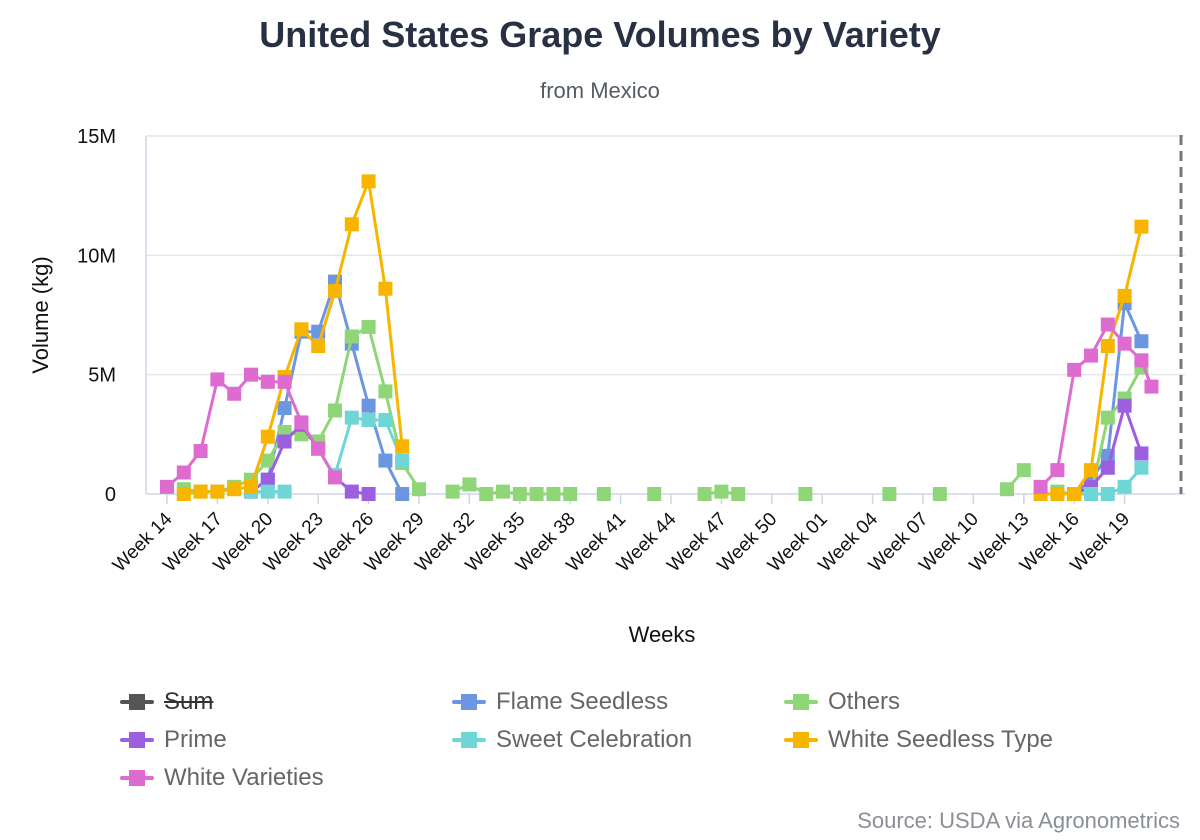 This screenshot has height=840, width=1200. What do you see at coordinates (662, 634) in the screenshot?
I see `x-axis-label: Weeks` at bounding box center [662, 634].